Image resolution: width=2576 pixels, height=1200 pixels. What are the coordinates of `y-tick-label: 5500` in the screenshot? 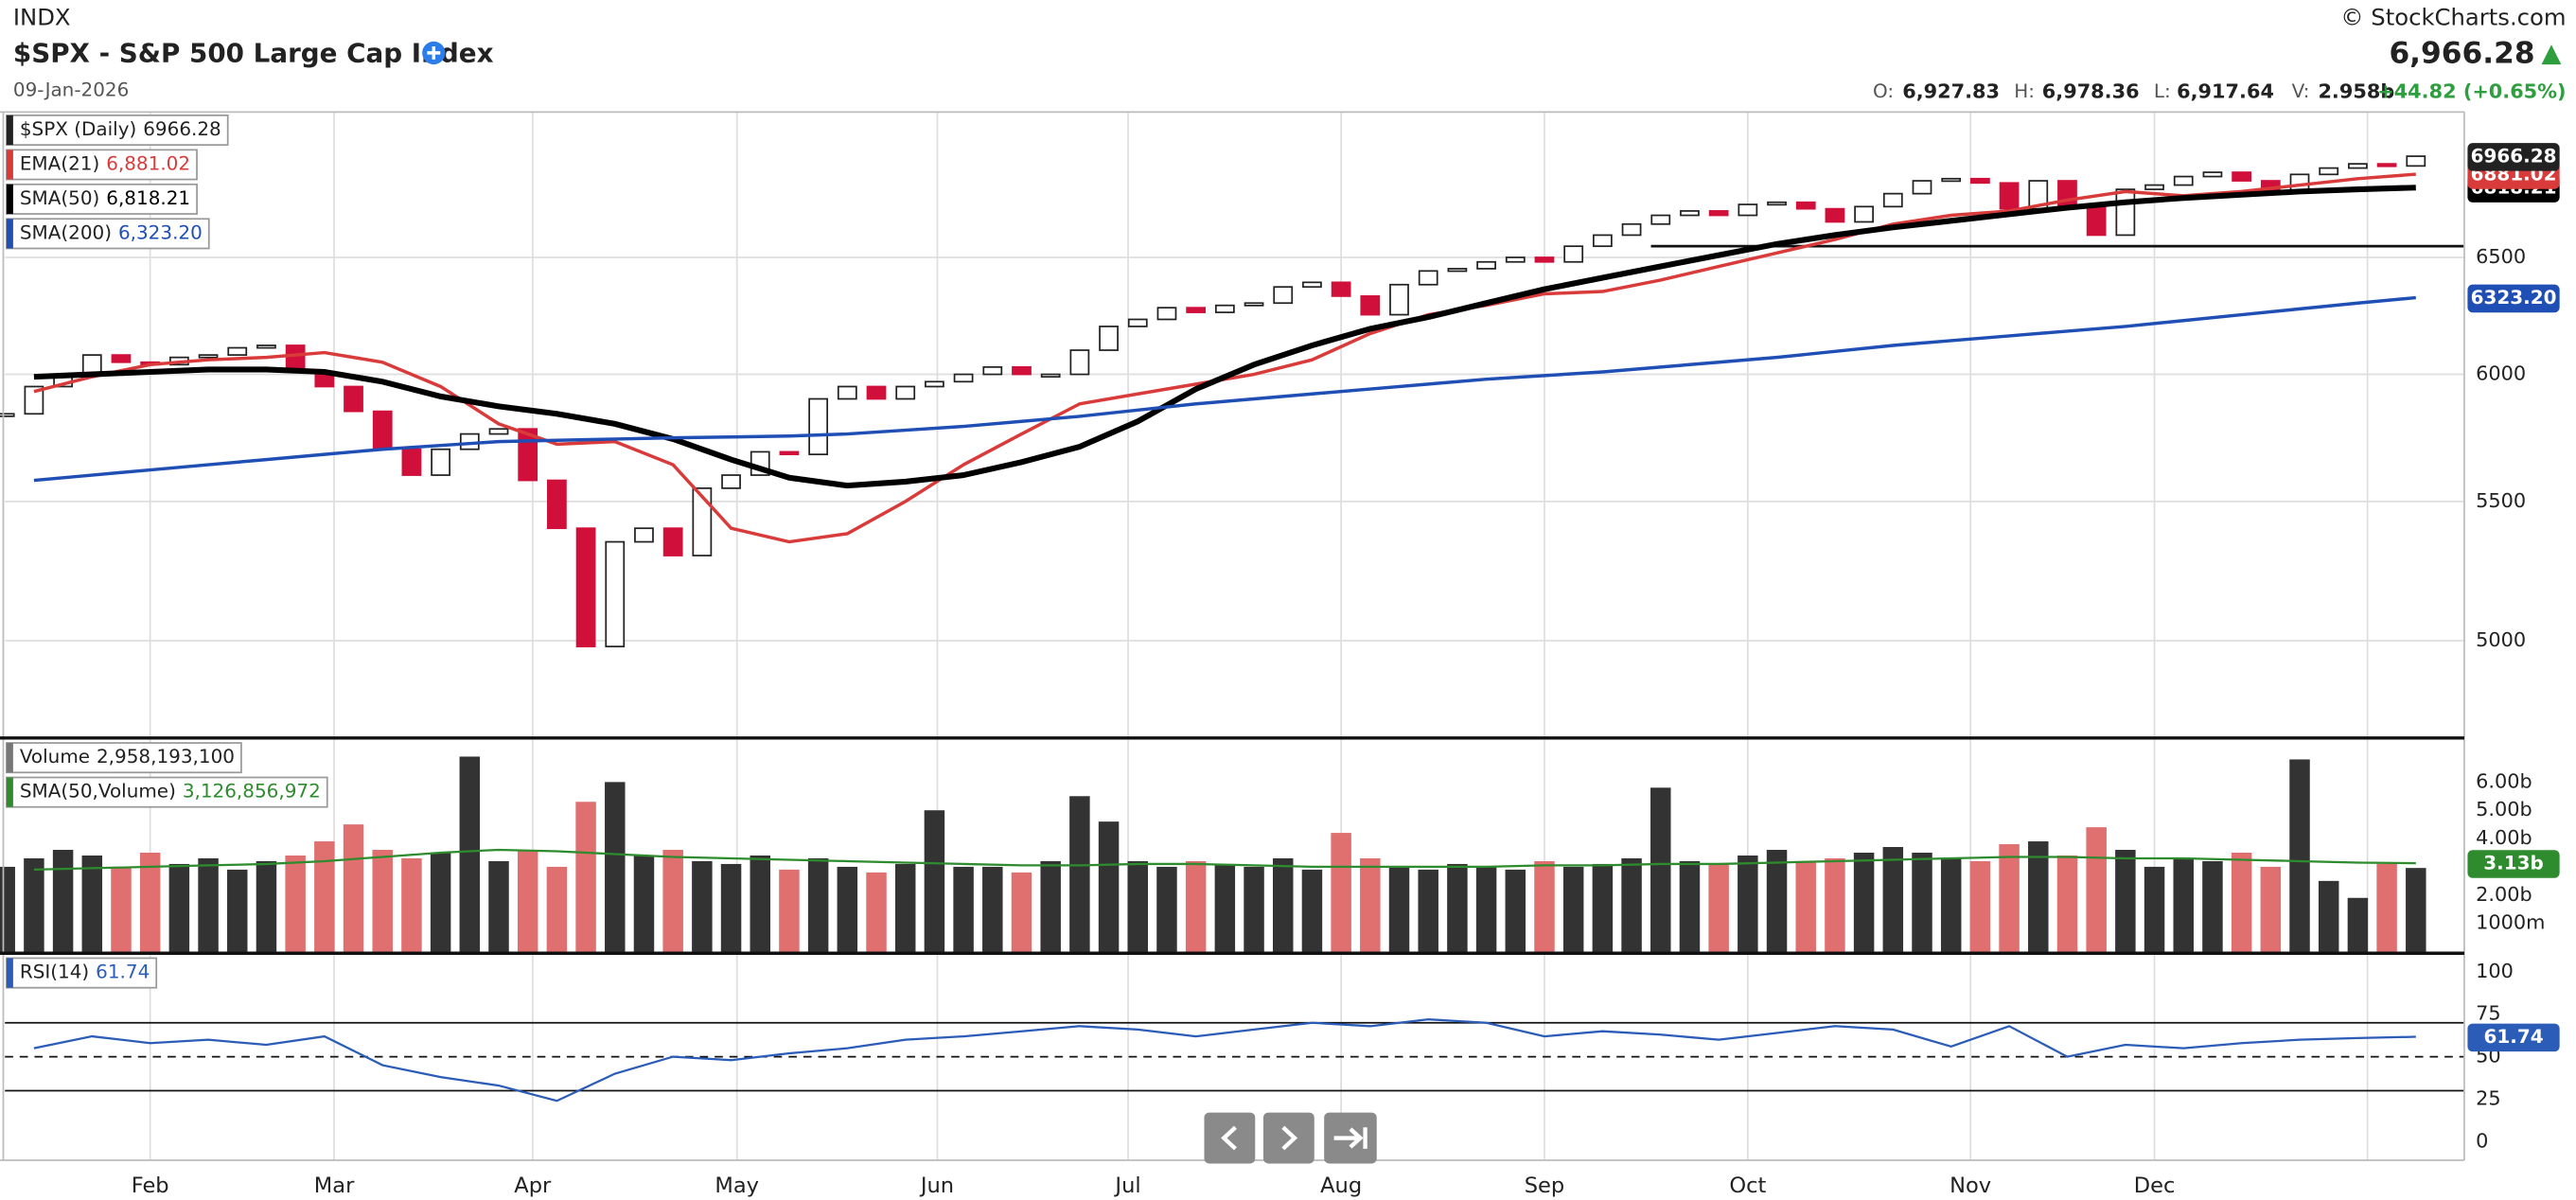 It's located at (2501, 500).